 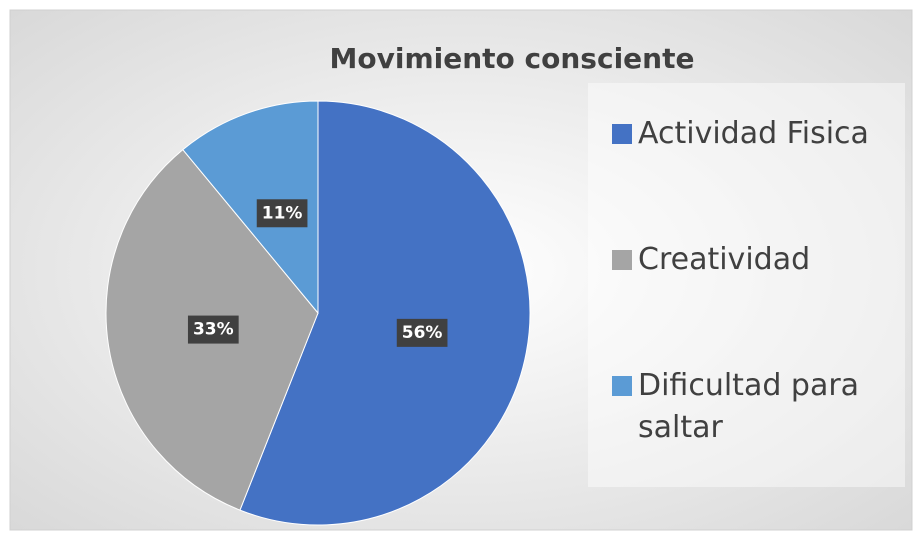 I want to click on legend-entry: Dificultad para saltar, so click(x=753, y=407).